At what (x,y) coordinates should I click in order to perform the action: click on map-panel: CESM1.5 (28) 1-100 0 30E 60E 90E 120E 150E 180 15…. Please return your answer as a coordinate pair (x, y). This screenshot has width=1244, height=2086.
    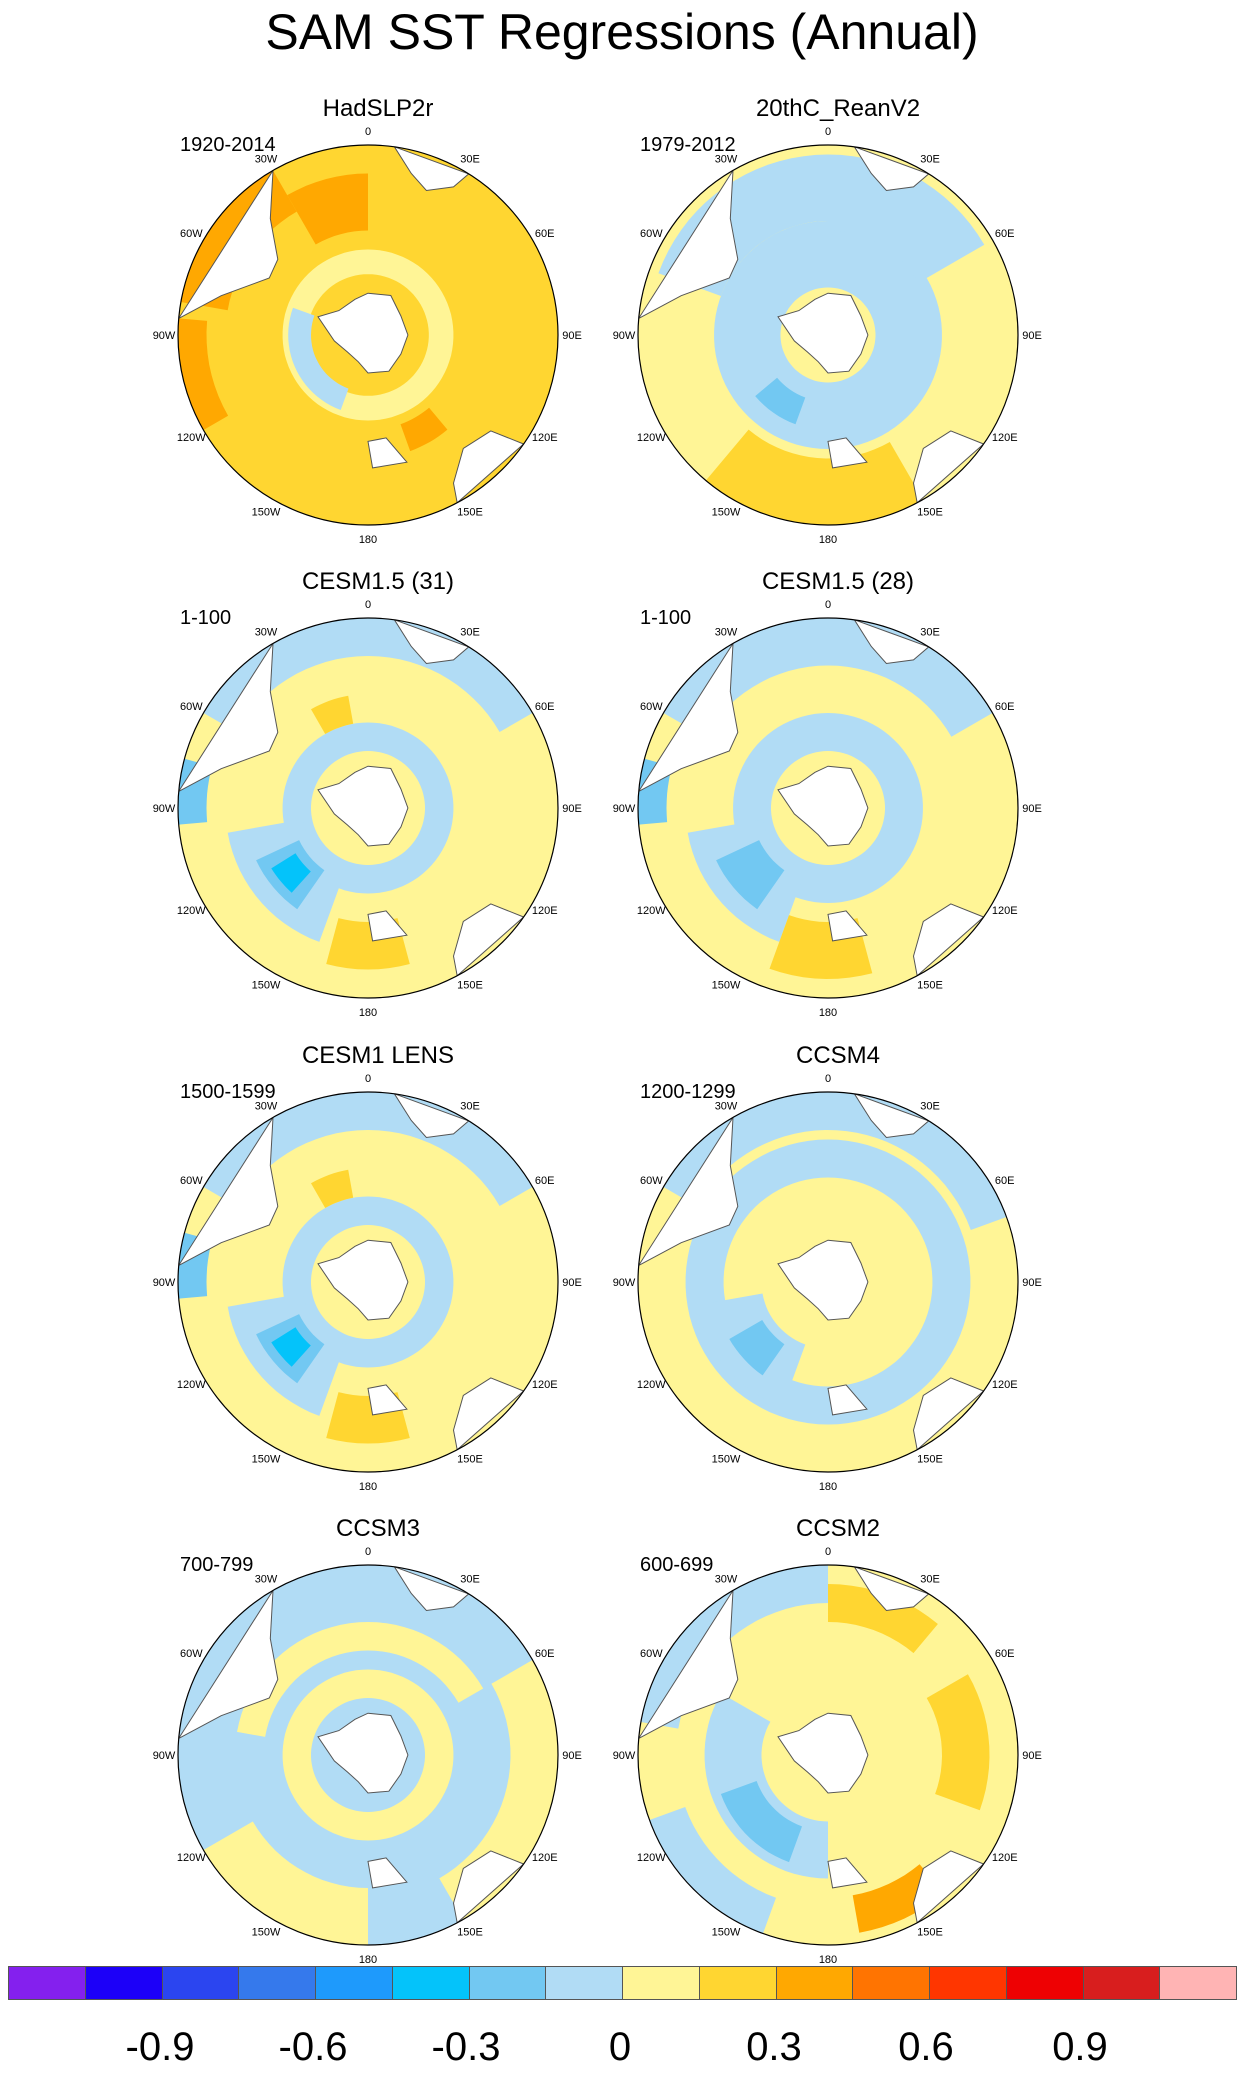
    Looking at the image, I should click on (838, 803).